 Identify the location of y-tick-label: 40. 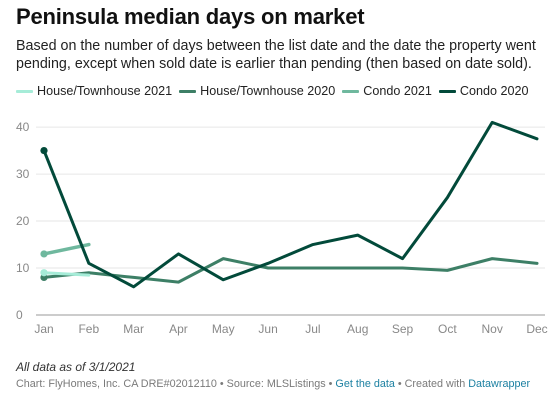
(23, 127).